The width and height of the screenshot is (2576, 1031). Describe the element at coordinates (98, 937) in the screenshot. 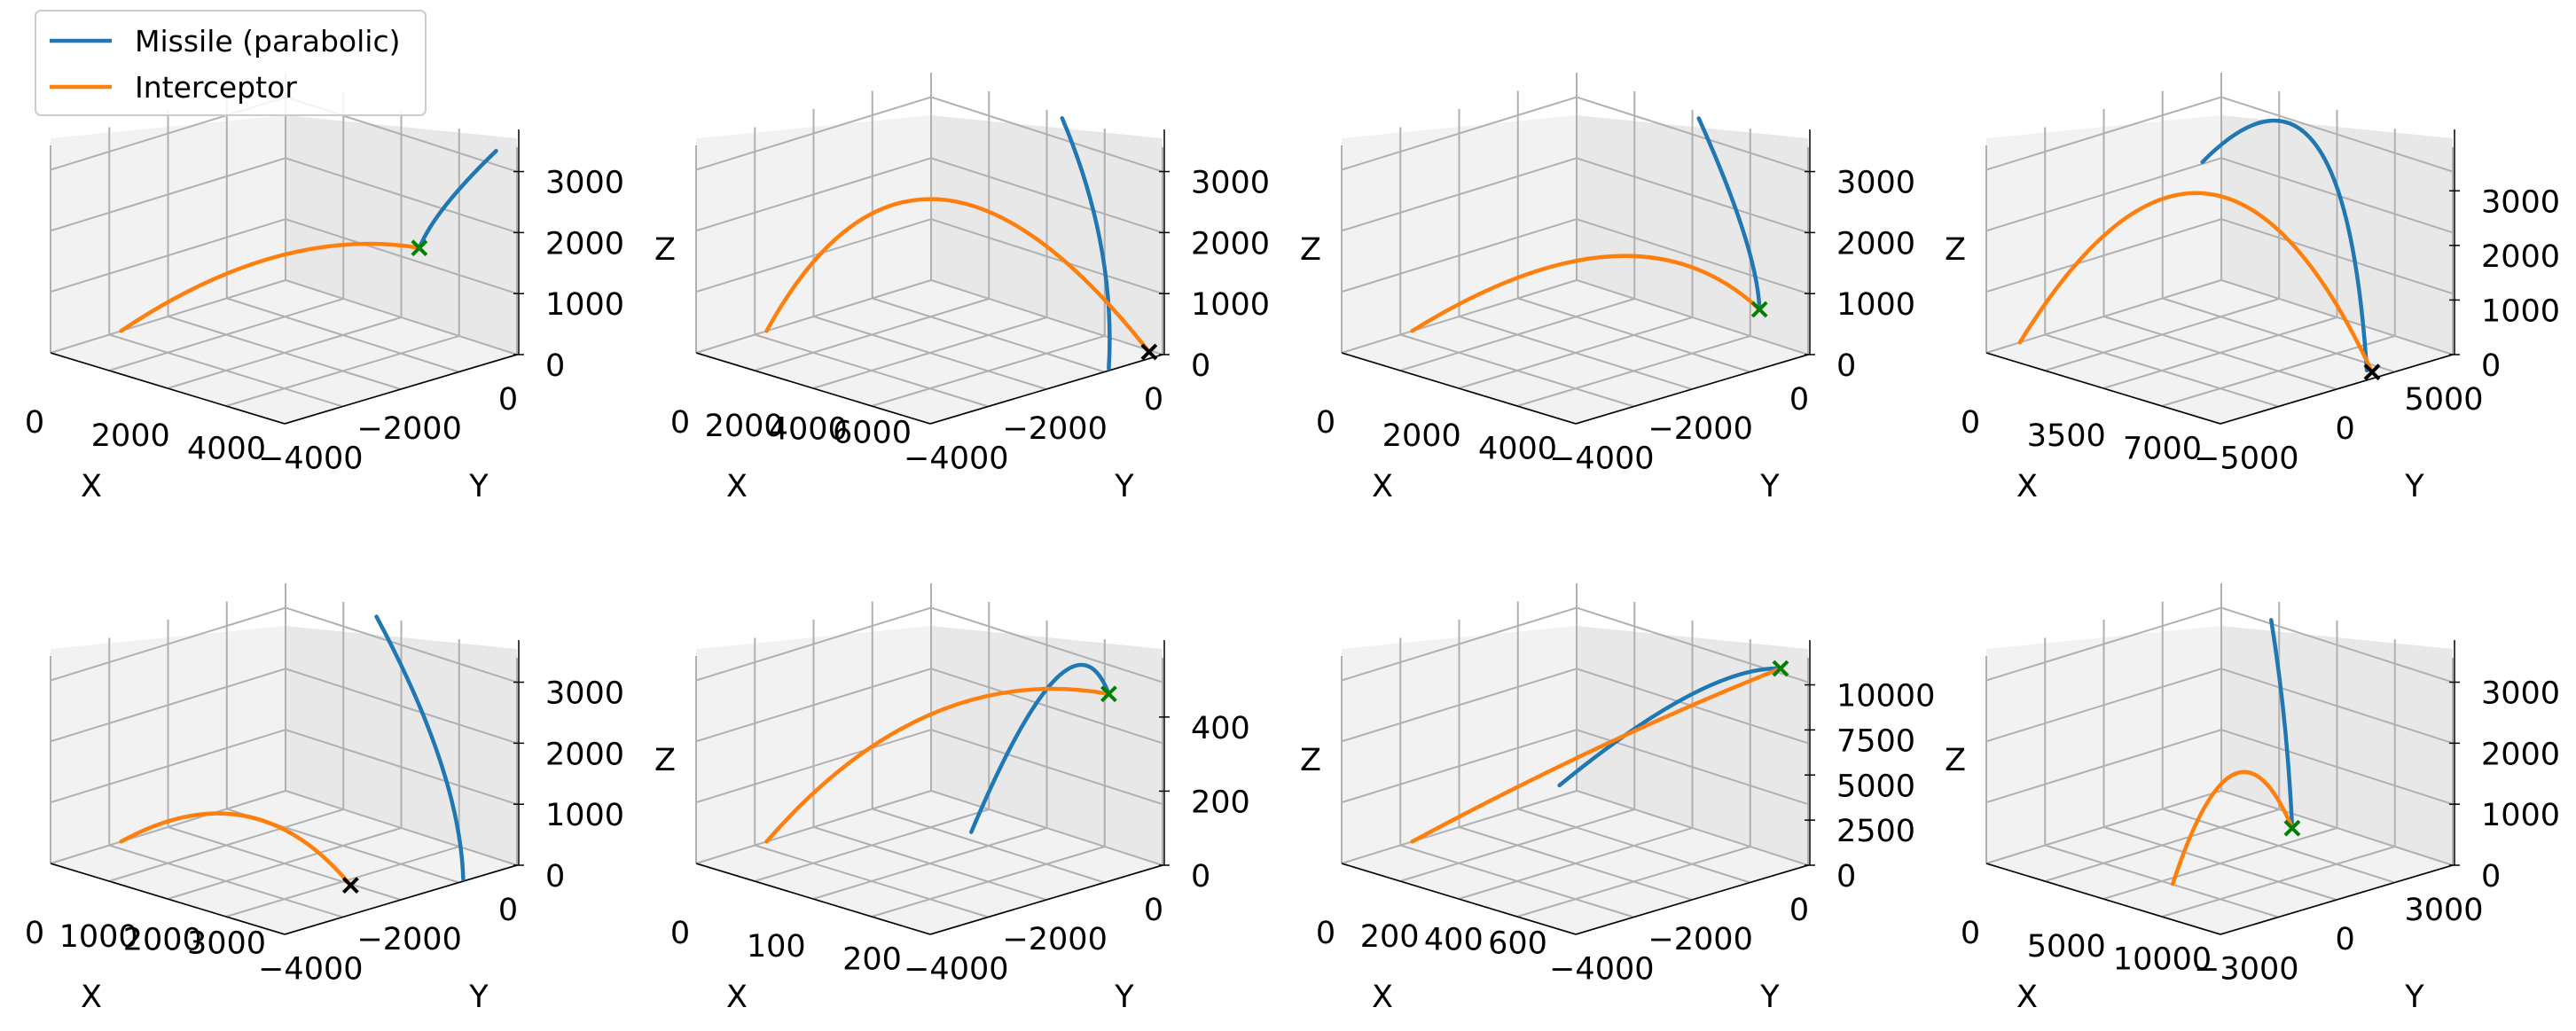

I see `x-tick-label: 1000` at that location.